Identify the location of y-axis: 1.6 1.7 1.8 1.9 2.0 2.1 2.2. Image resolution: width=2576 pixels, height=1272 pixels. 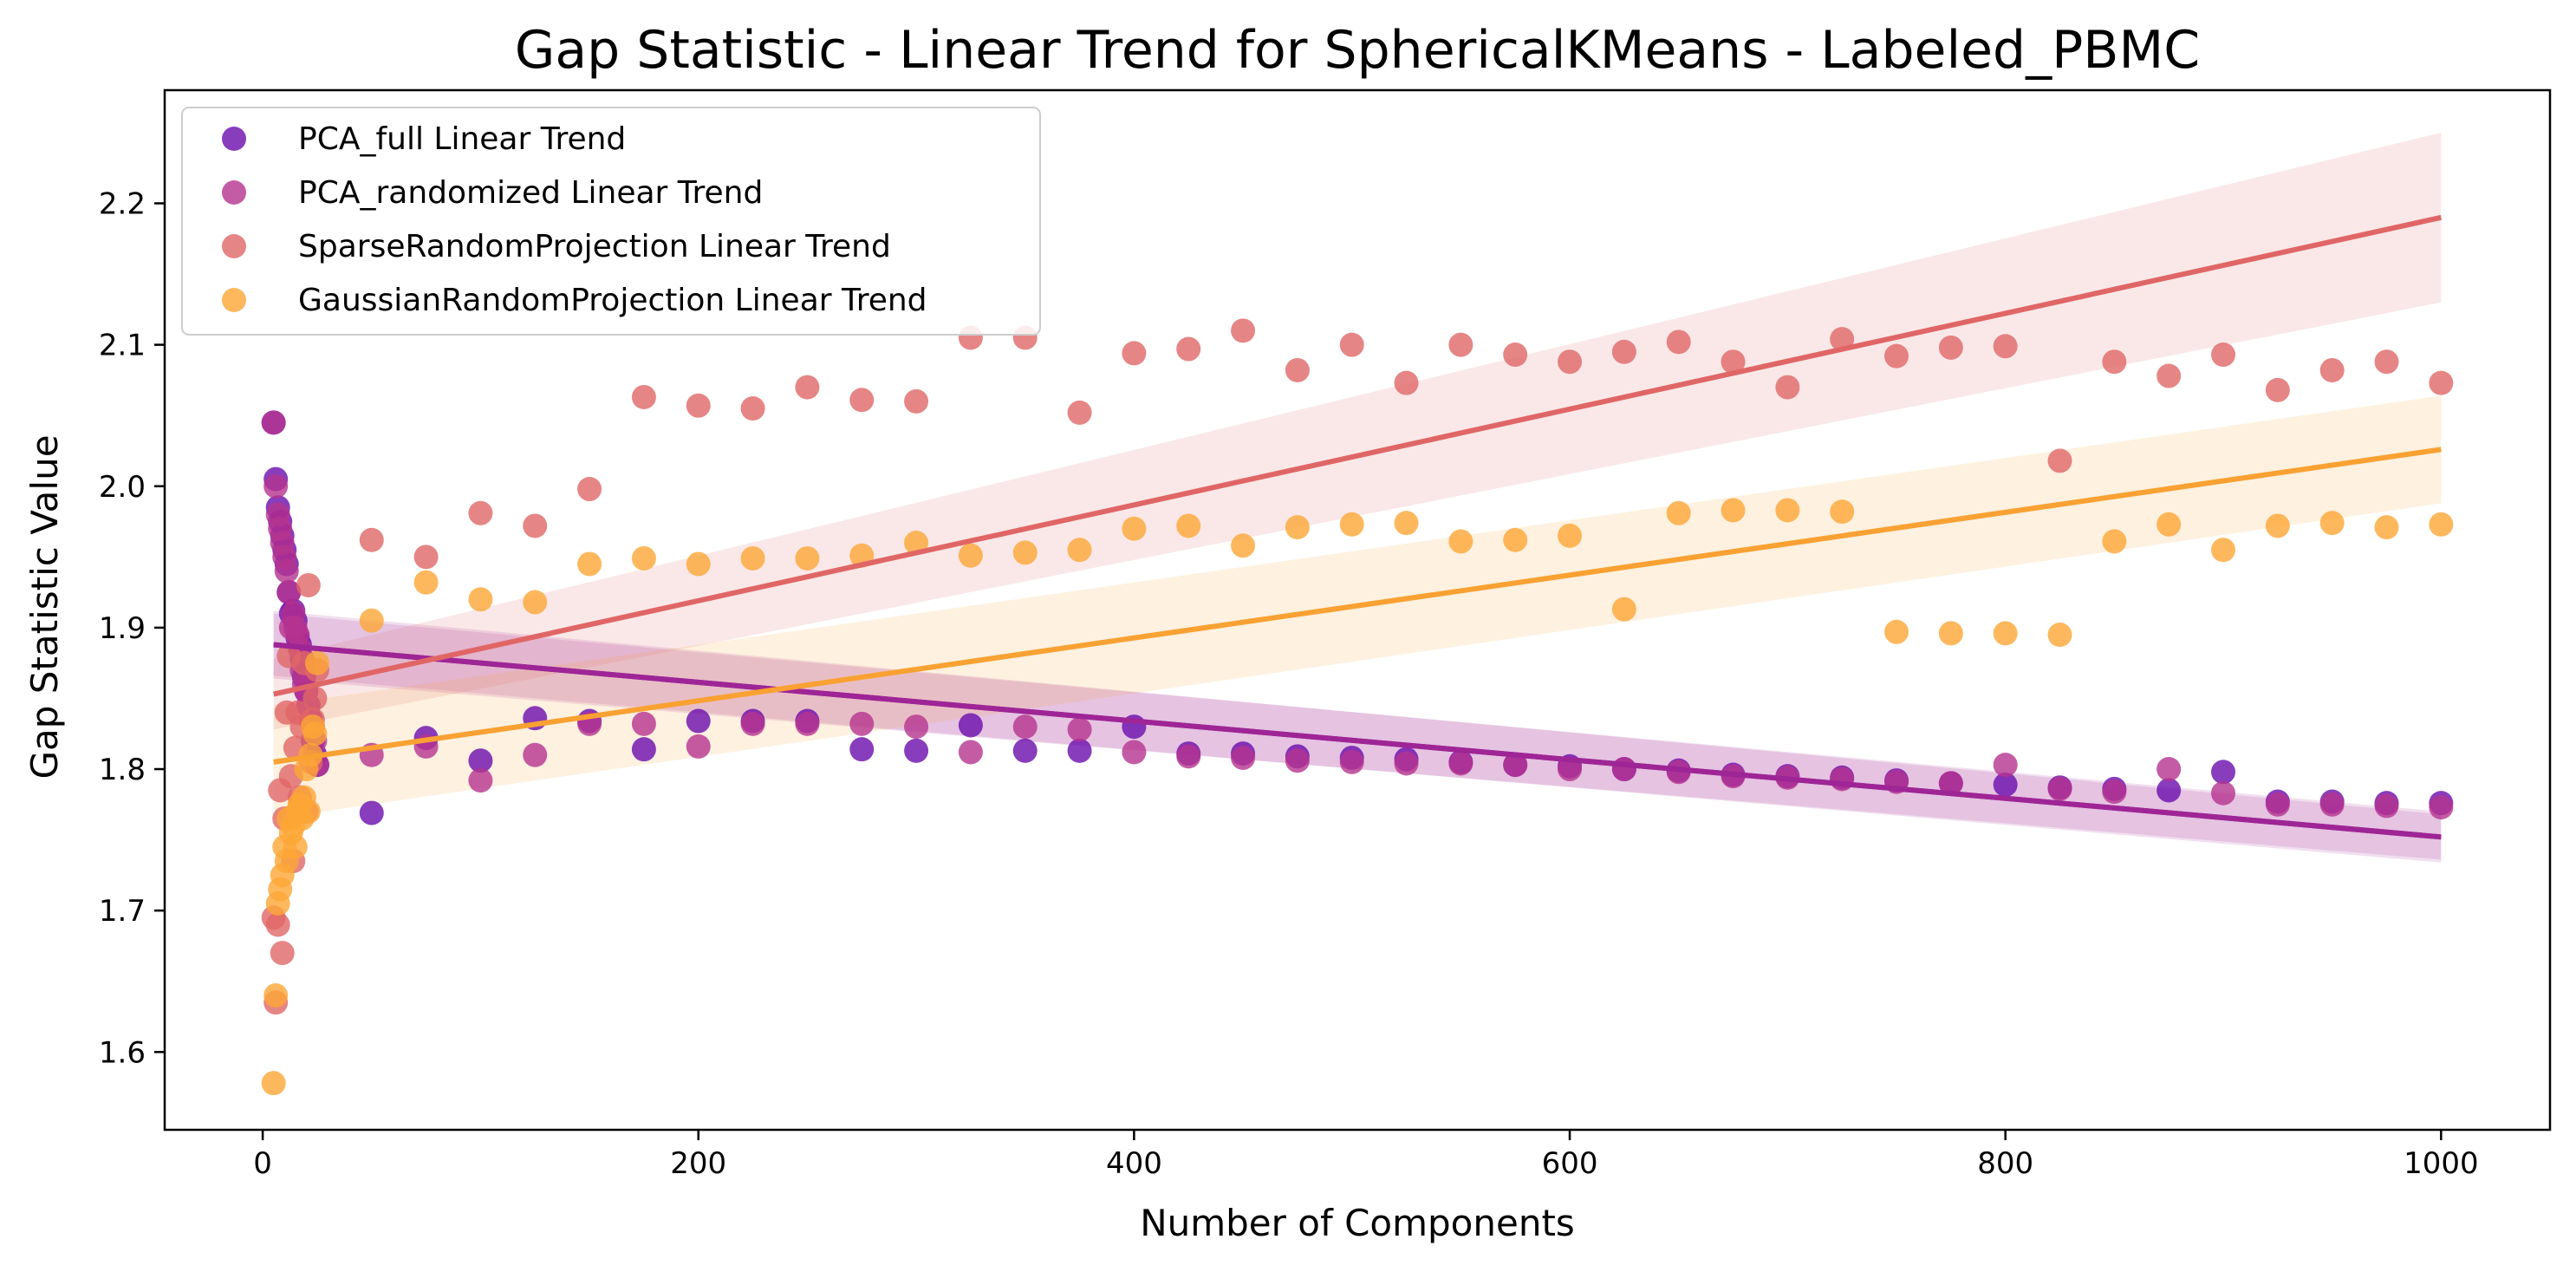
(132, 628).